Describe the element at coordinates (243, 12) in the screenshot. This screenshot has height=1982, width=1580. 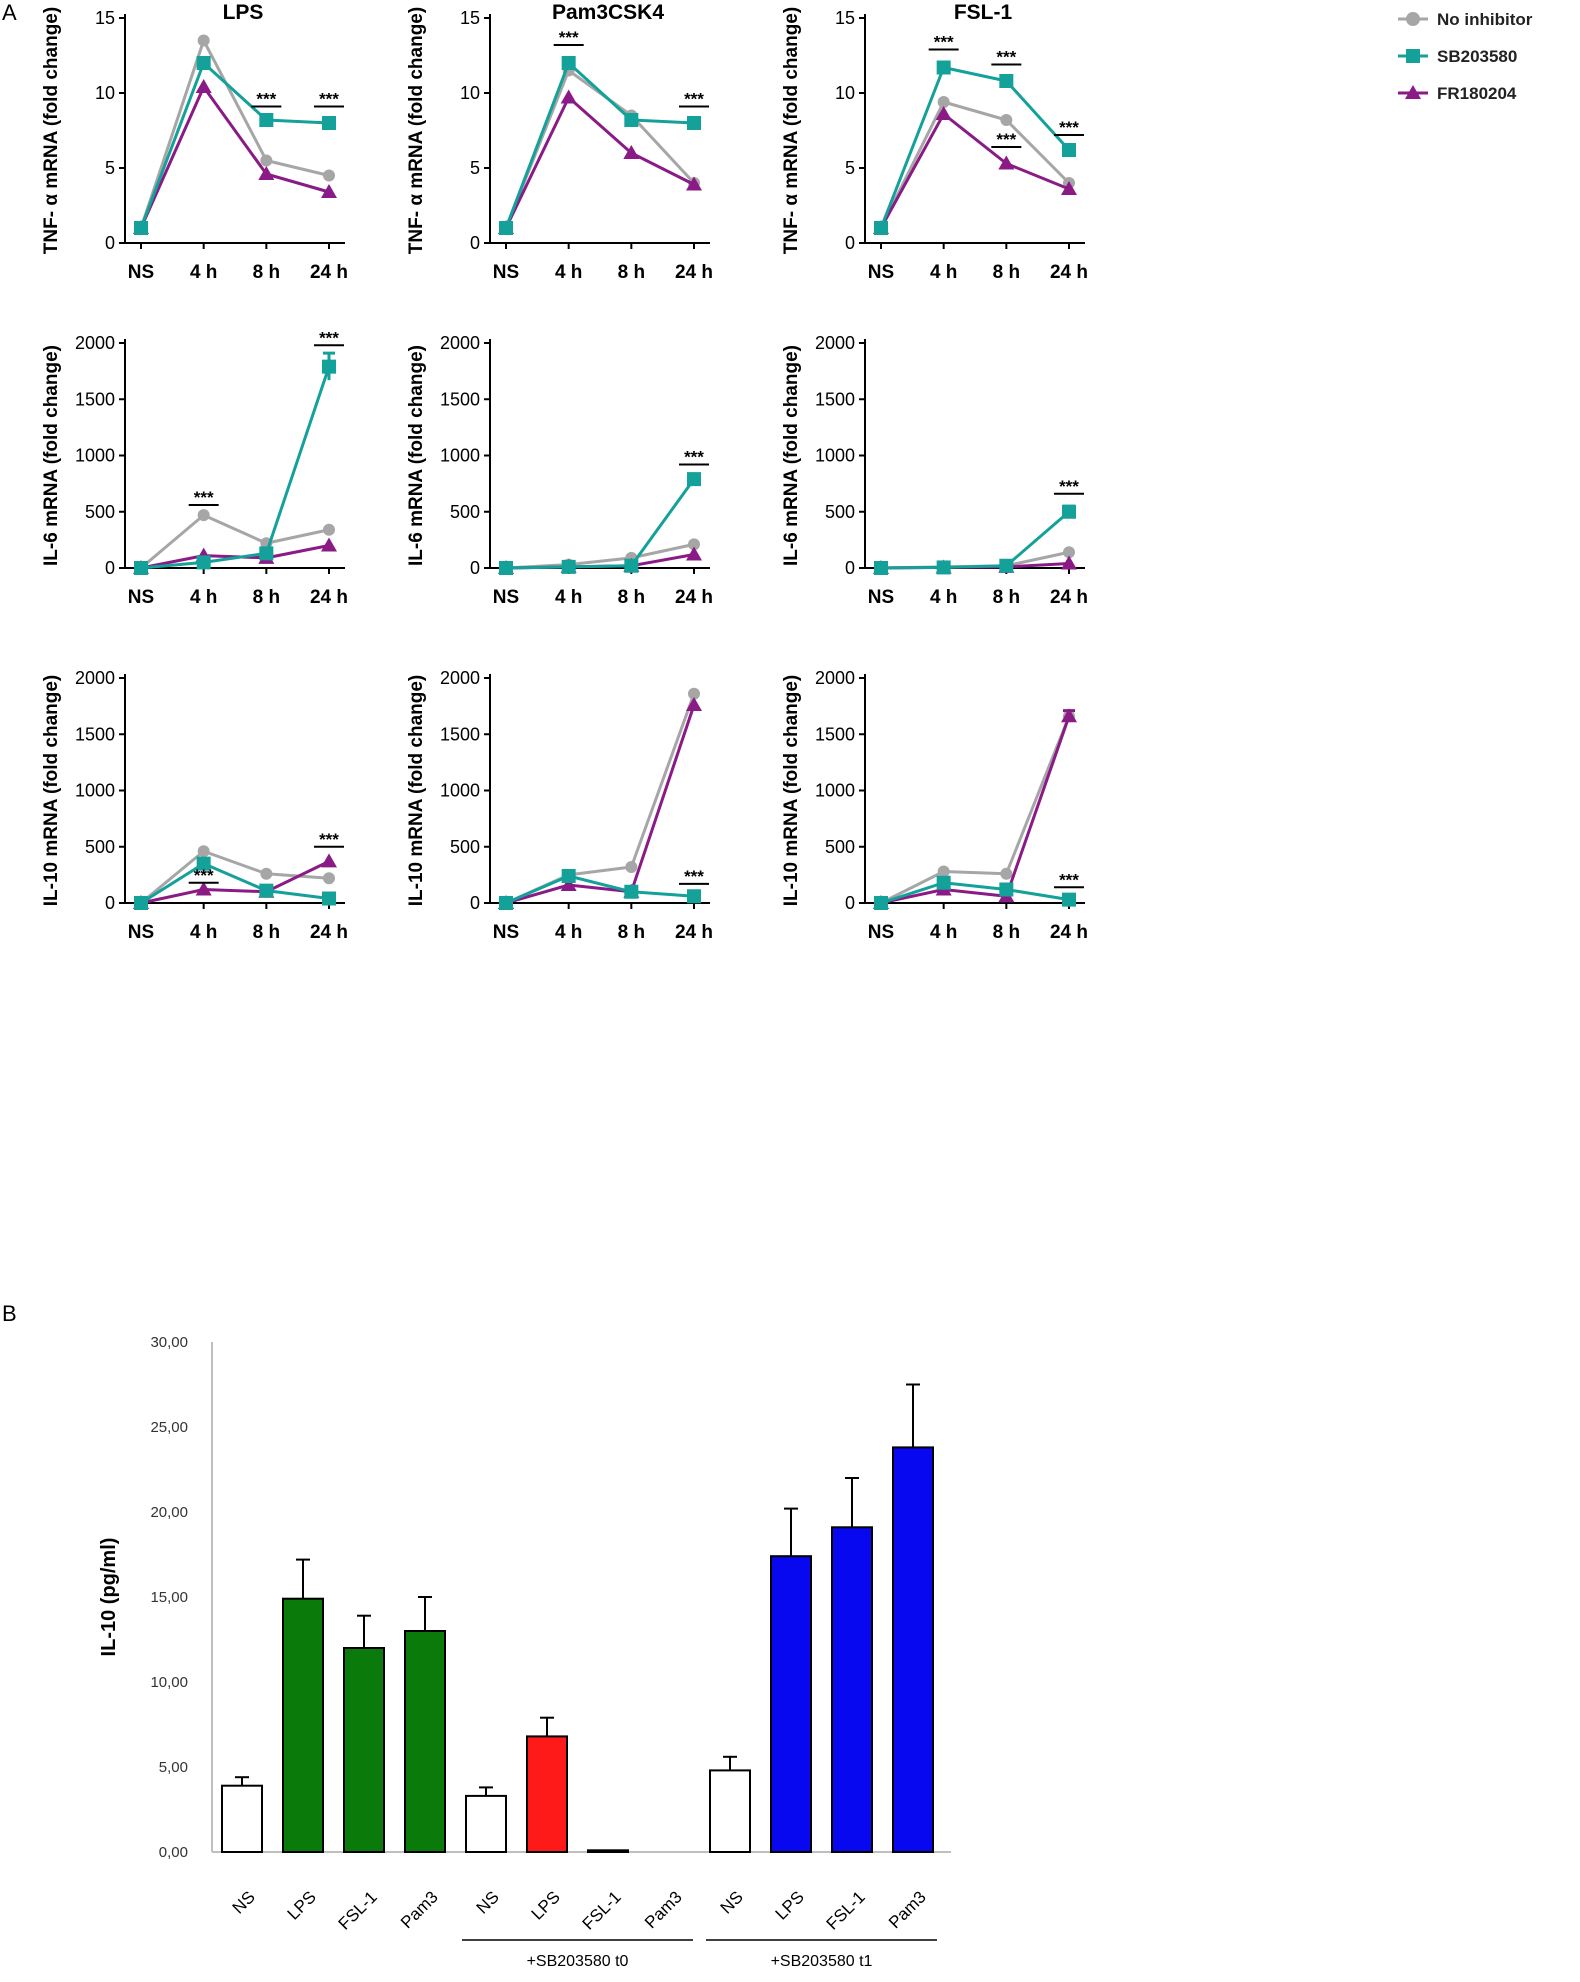
I see `panel-title: LPS` at that location.